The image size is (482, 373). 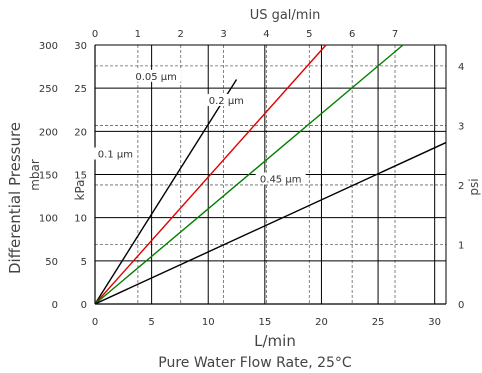 What do you see at coordinates (84, 305) in the screenshot?
I see `kpa-tick-label: 0` at bounding box center [84, 305].